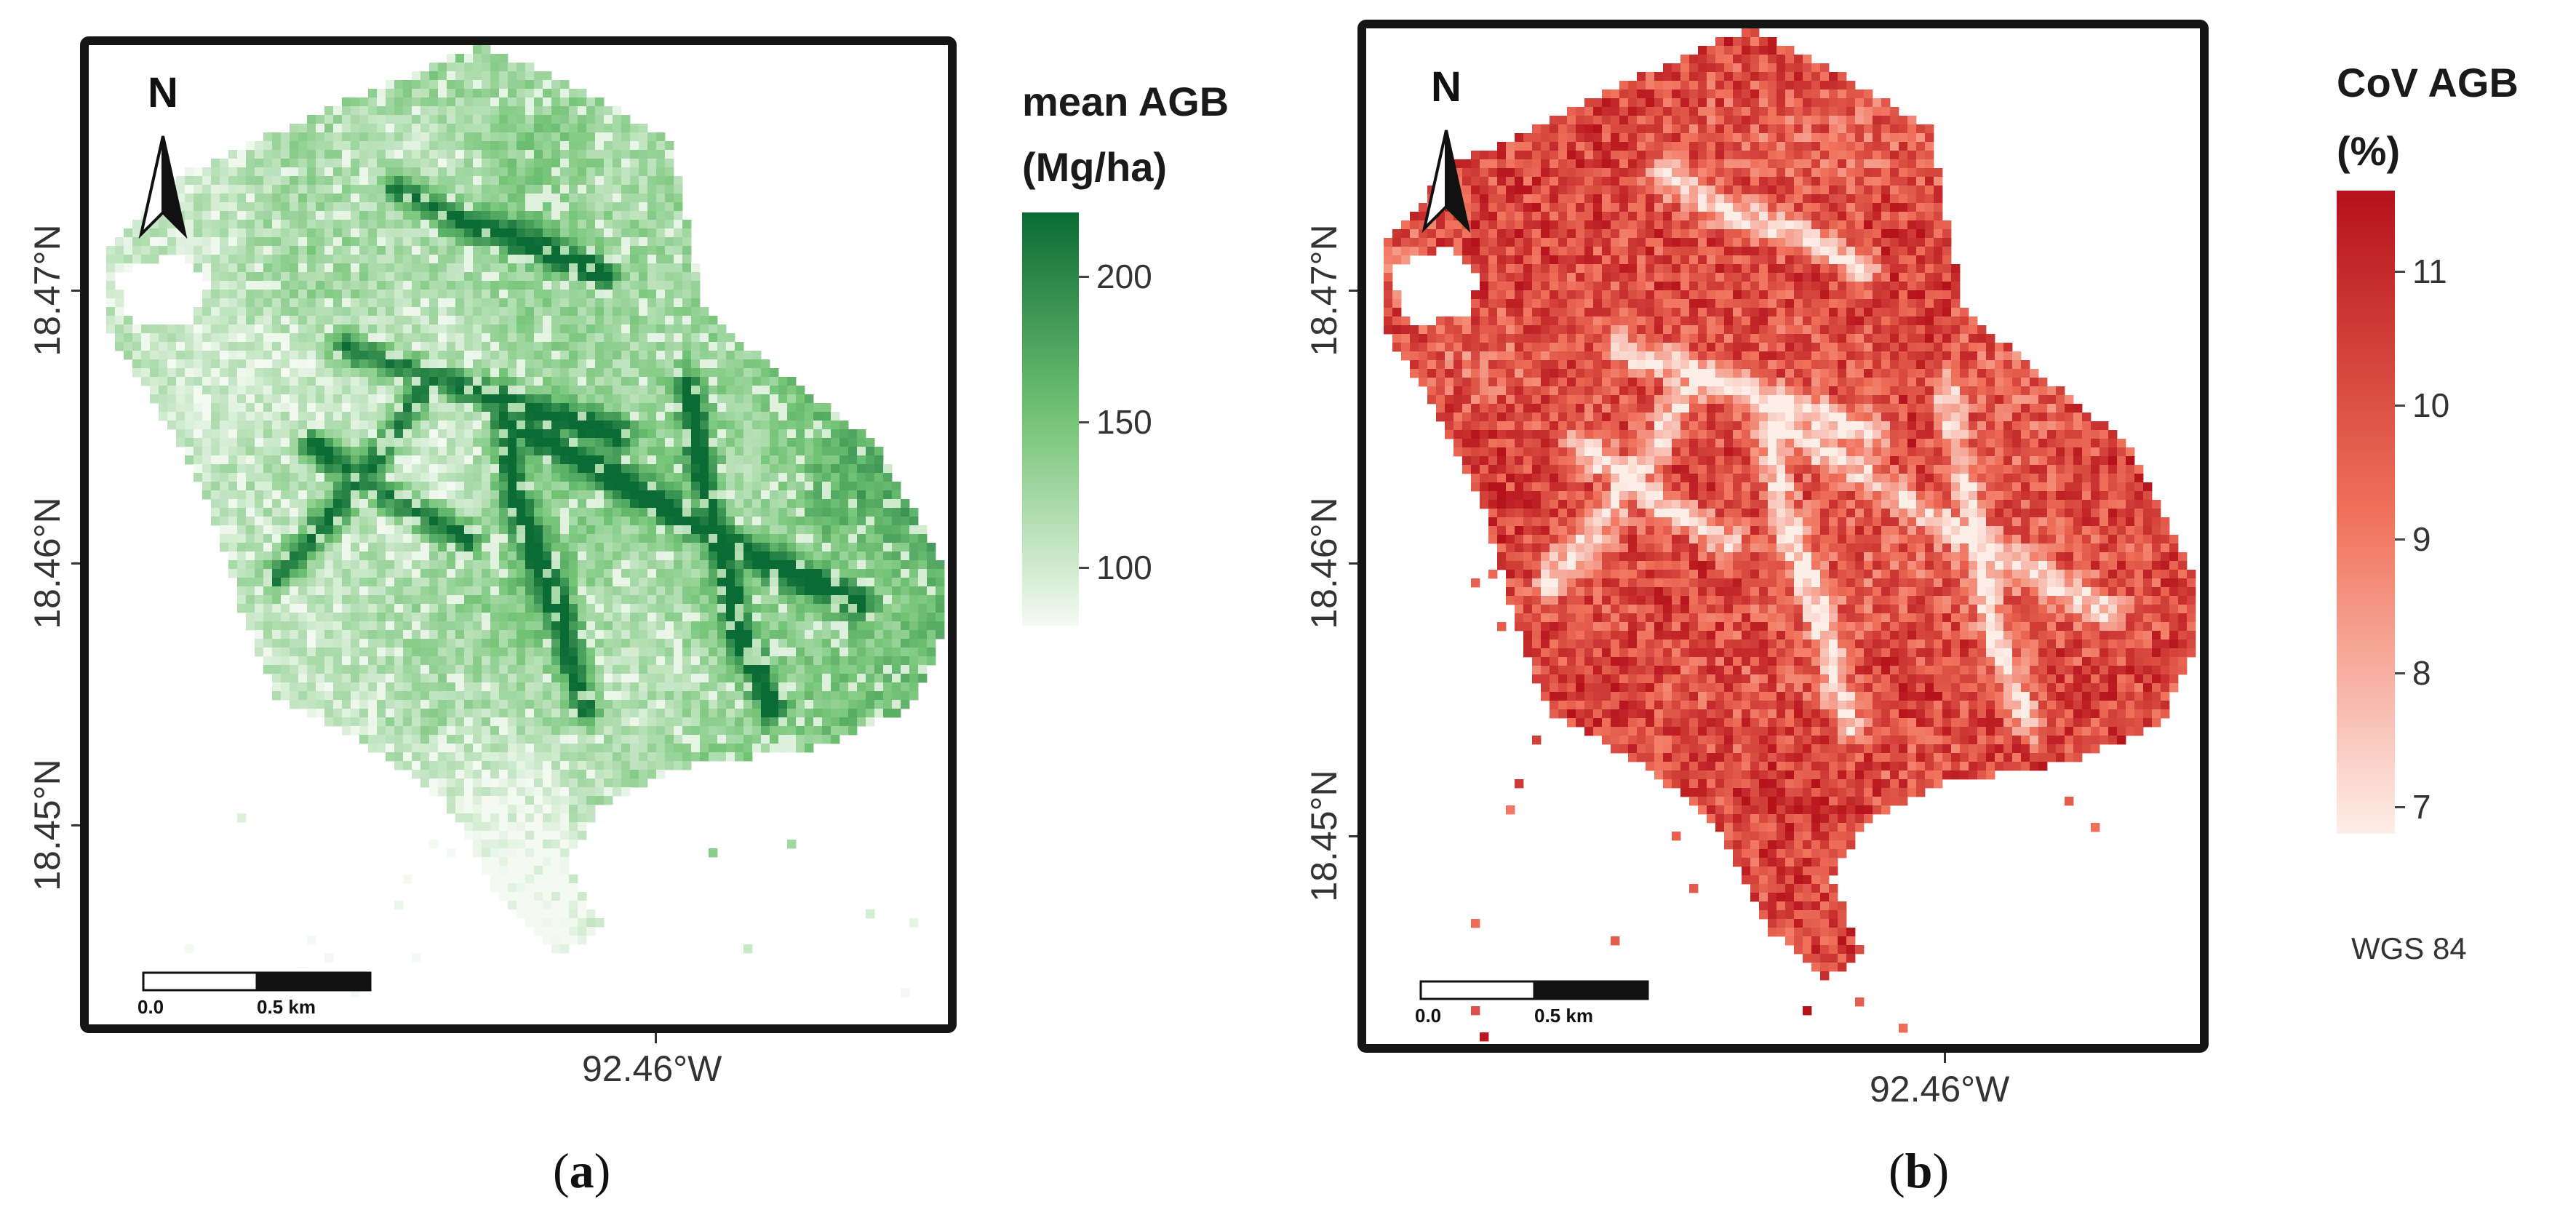 This screenshot has height=1223, width=2576. Describe the element at coordinates (2429, 271) in the screenshot. I see `legend-tick-label: 11` at that location.